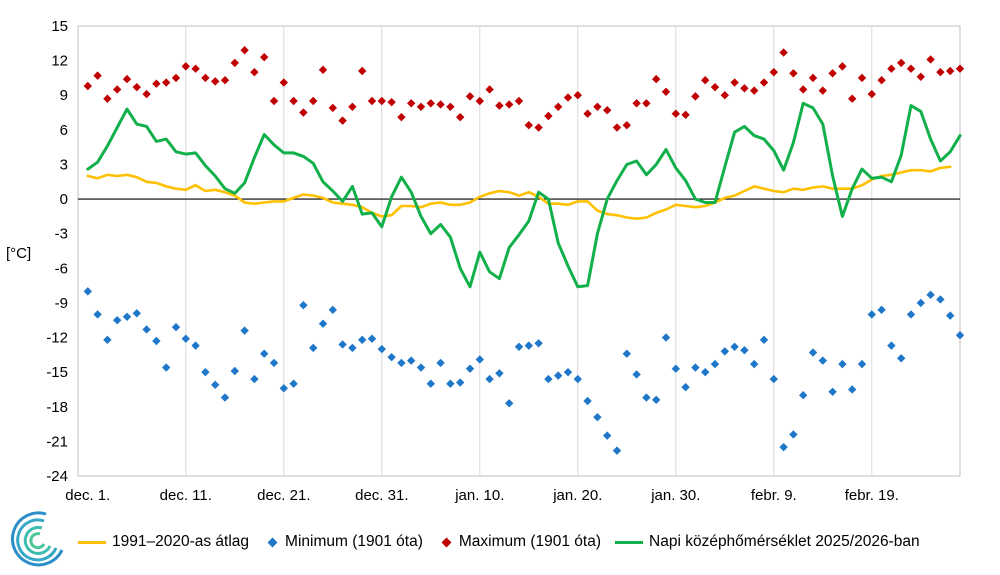  I want to click on legend-swatch-maximum, so click(446, 542).